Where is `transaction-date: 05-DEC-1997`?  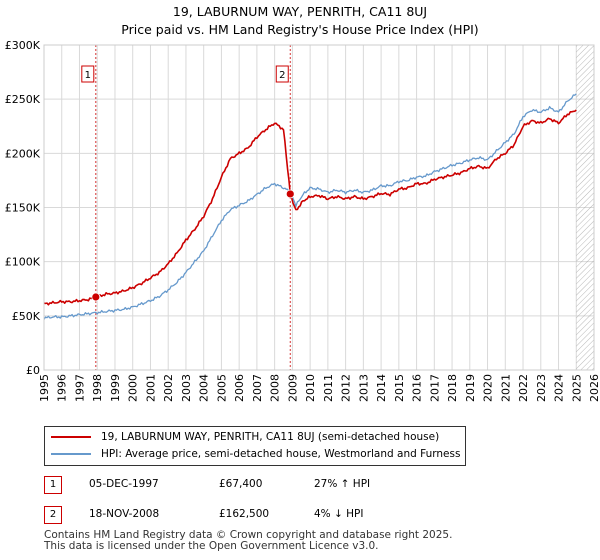 transaction-date: 05-DEC-1997 is located at coordinates (124, 484).